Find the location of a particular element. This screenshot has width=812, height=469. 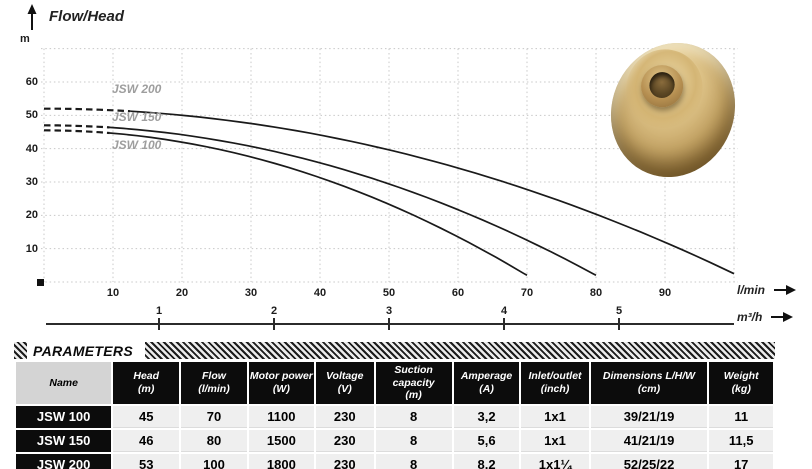

y-axis-tick-label: 40 is located at coordinates (31, 148).